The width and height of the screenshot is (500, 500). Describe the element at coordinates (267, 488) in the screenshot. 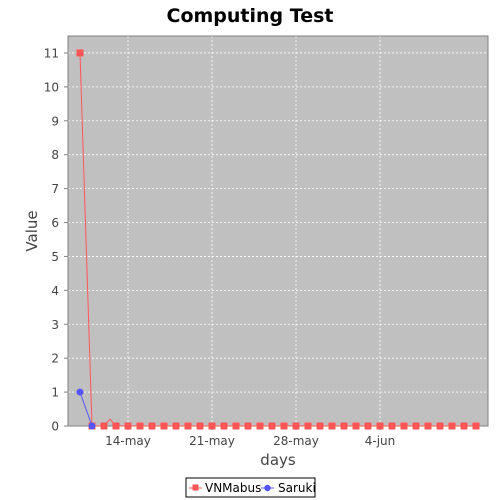

I see `legend-marker-saruki` at that location.